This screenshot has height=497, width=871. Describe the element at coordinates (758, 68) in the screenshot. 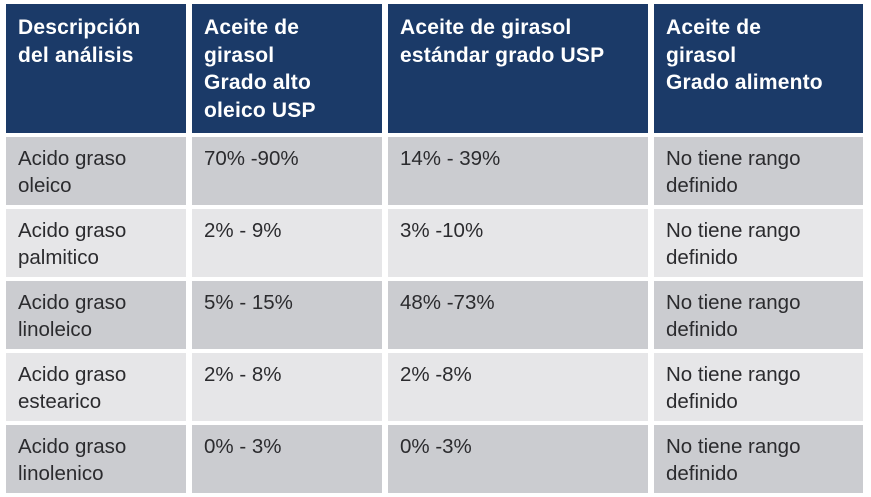

I see `header-aceite-grado-alimento: Aceite de girasol Grado alimento` at that location.